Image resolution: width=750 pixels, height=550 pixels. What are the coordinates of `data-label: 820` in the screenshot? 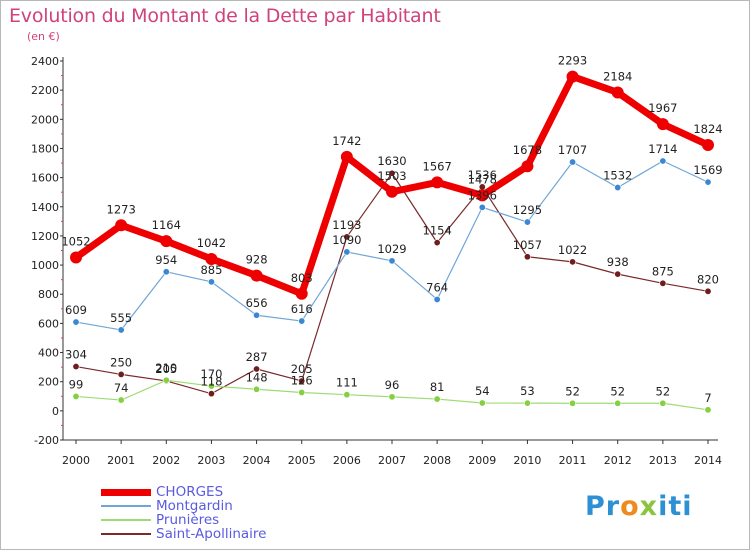 It's located at (708, 279).